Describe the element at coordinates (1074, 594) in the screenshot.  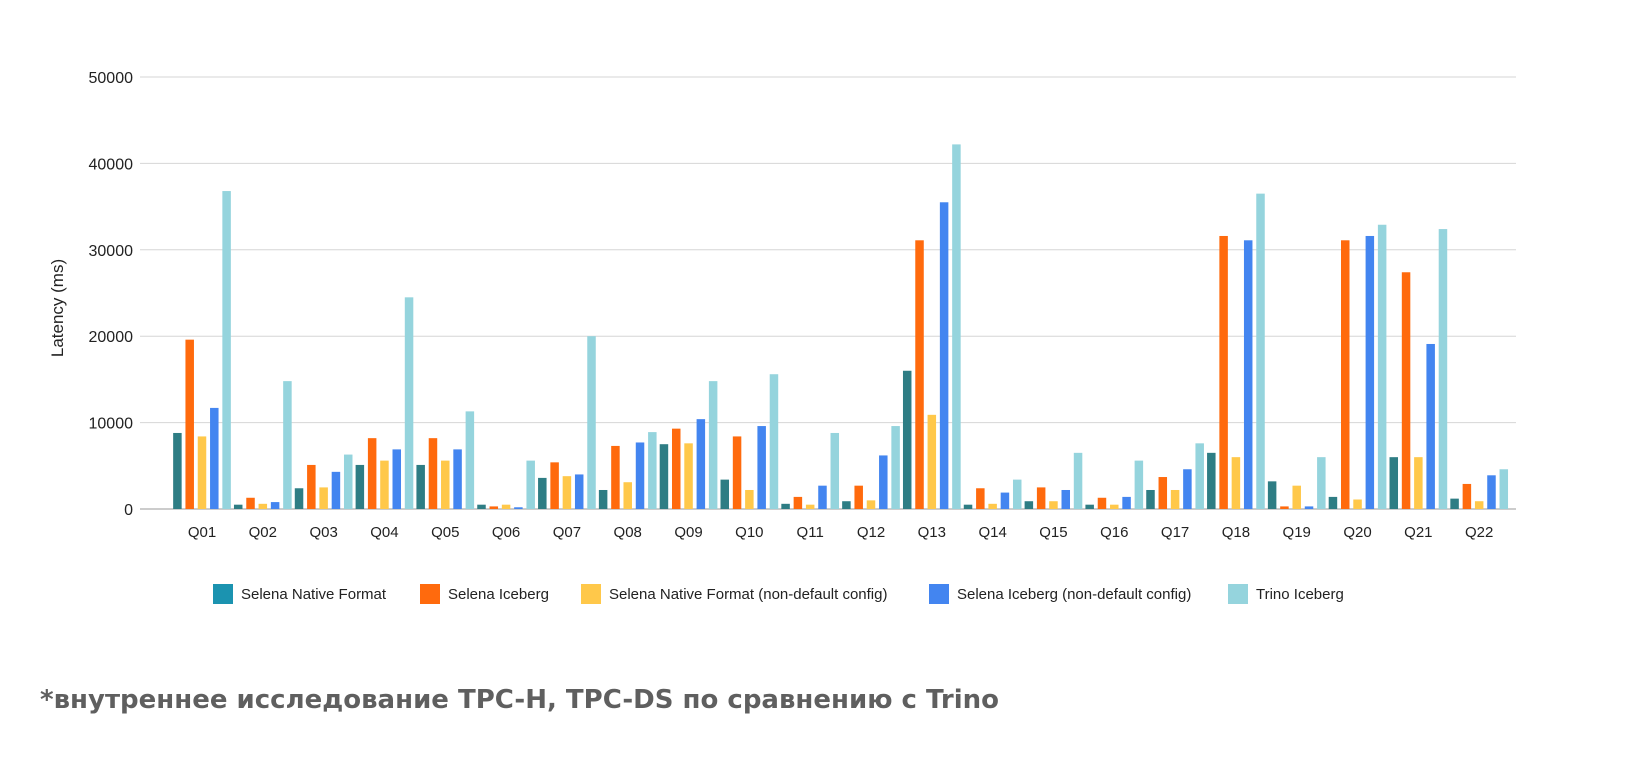
I see `legend-label: Selena Iceberg (non-default config)` at that location.